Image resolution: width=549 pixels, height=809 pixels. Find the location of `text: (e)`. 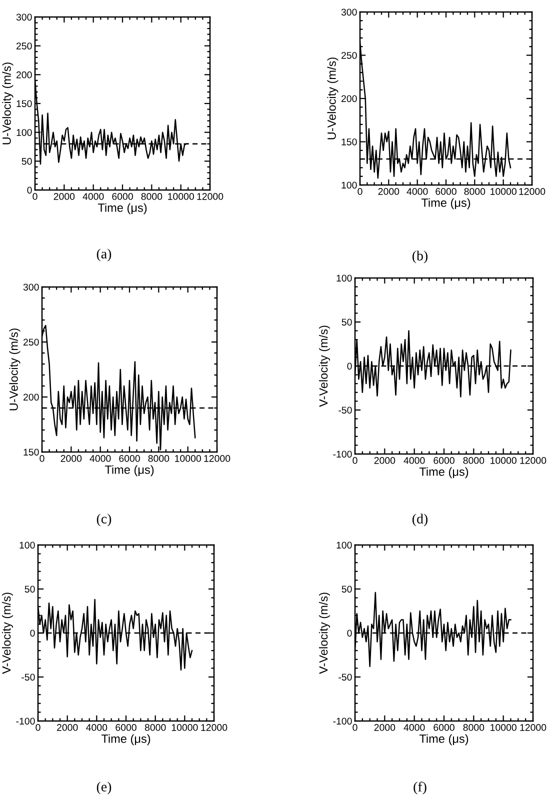

text: (e) is located at coordinates (104, 788).